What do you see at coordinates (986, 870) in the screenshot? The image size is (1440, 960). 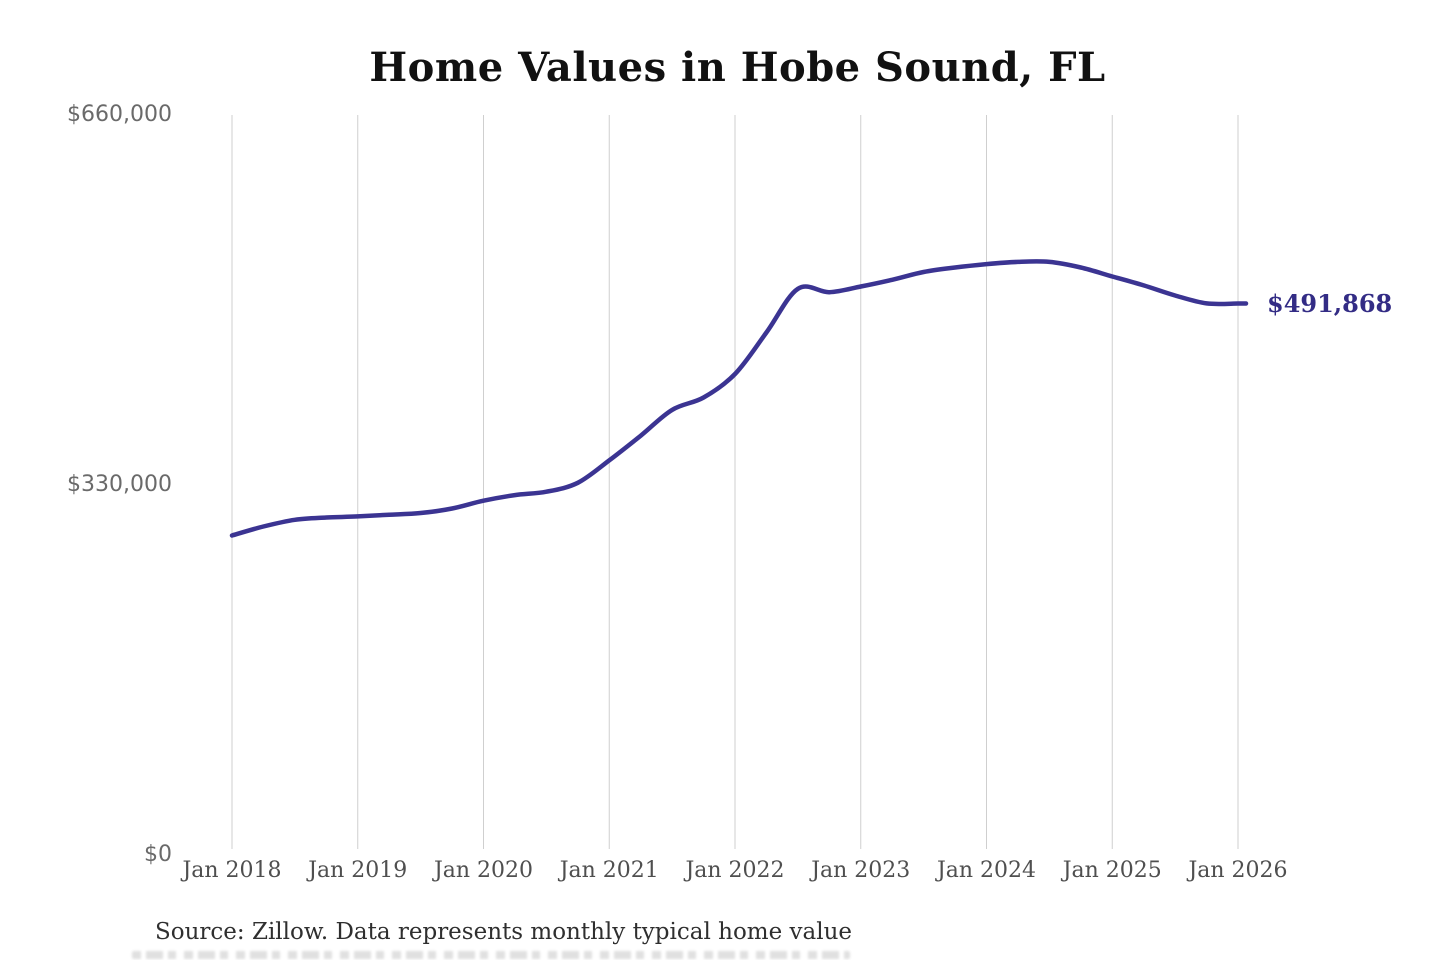 I see `x-tick-label: Jan 2024` at bounding box center [986, 870].